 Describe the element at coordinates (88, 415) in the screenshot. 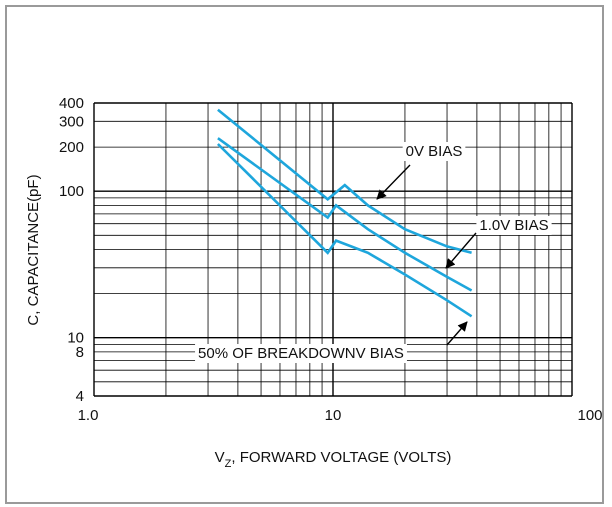

I see `x-tick-label: 1.0` at that location.